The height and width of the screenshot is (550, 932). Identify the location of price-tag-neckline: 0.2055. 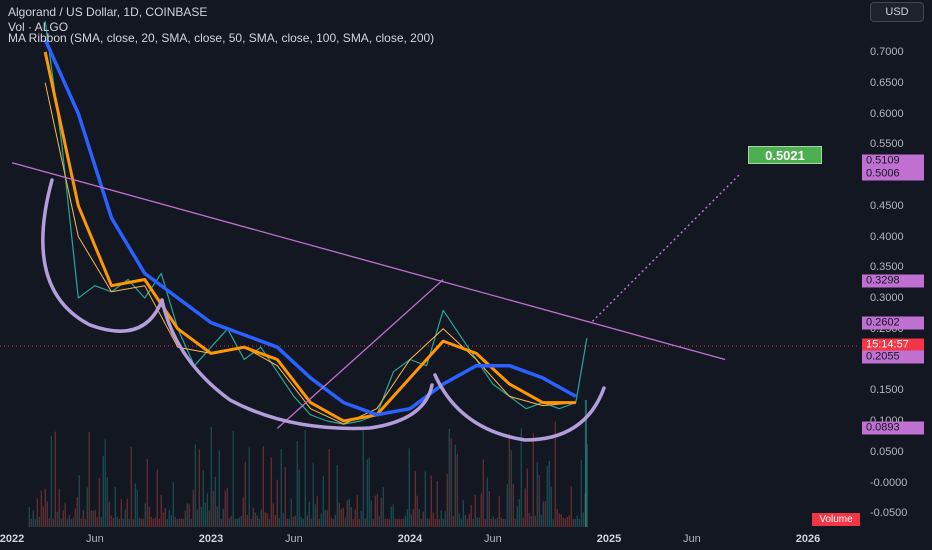
(893, 357).